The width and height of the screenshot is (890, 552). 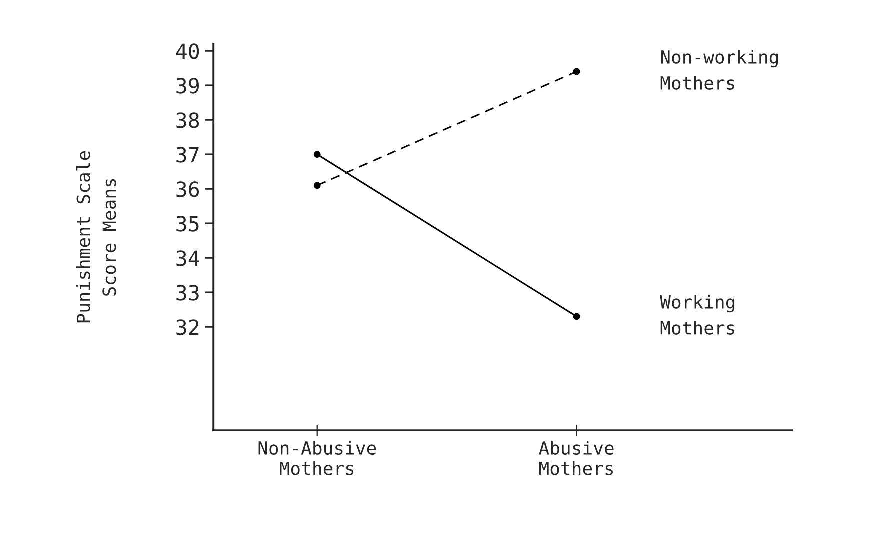 What do you see at coordinates (317, 458) in the screenshot?
I see `x-tick-label: Non-Abusive Mothers` at bounding box center [317, 458].